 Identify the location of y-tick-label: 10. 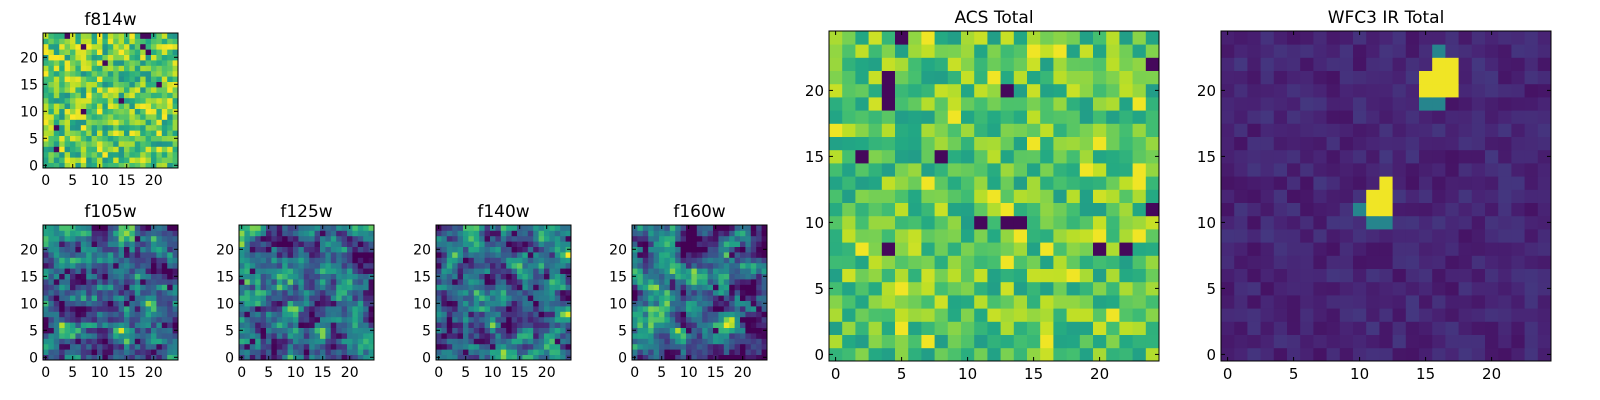
(618, 304).